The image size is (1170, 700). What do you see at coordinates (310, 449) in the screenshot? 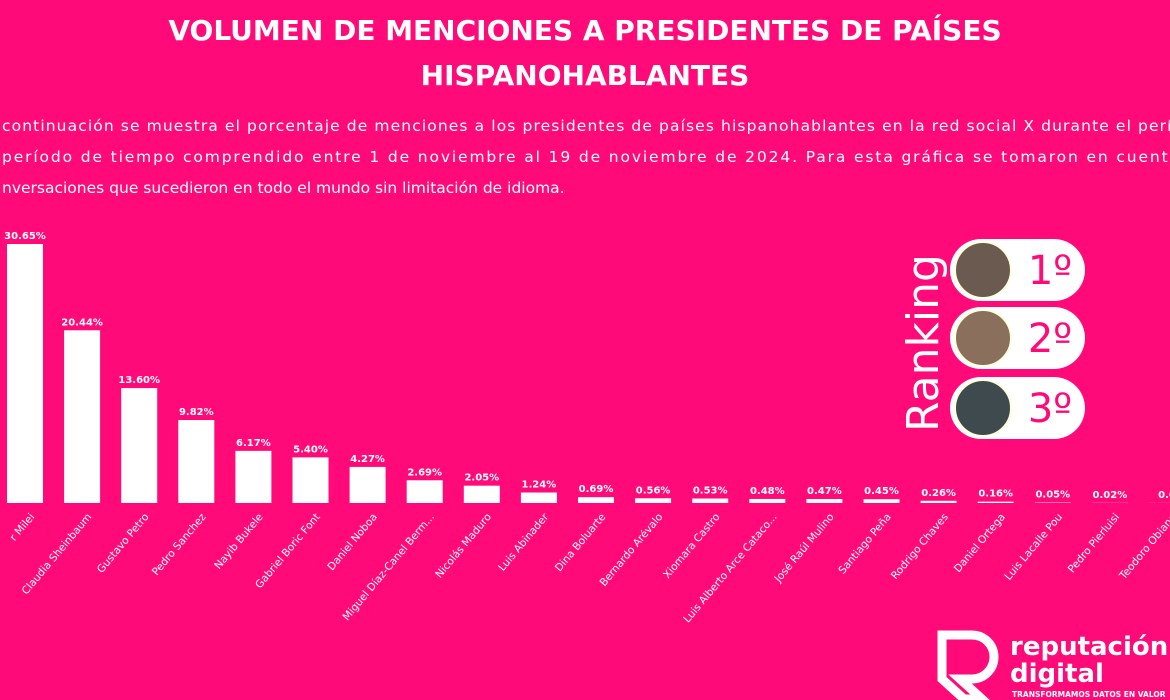
I see `value-label: 5.40%` at bounding box center [310, 449].